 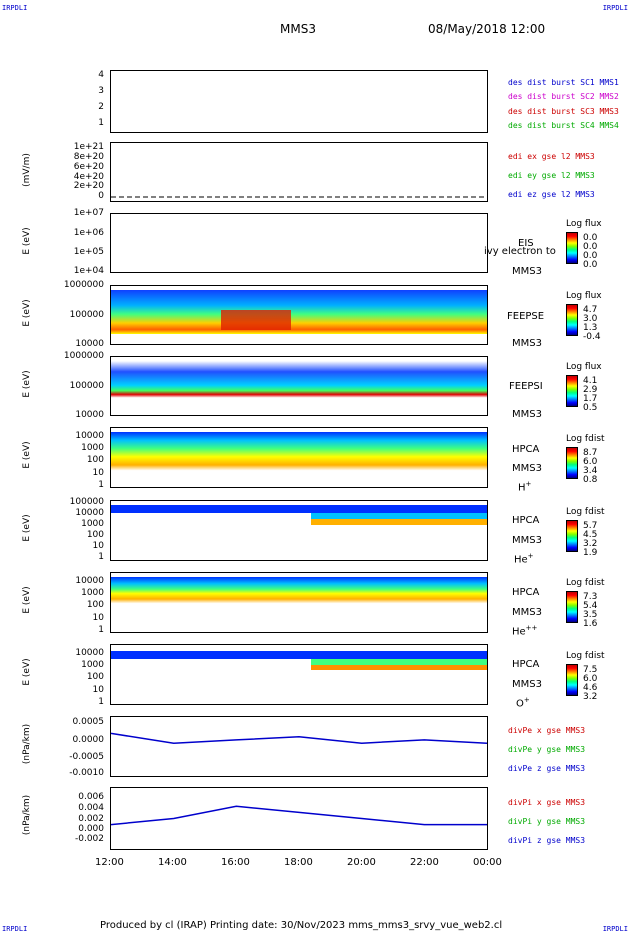 I want to click on feepsi-ytick: 1000000, so click(x=83, y=356).